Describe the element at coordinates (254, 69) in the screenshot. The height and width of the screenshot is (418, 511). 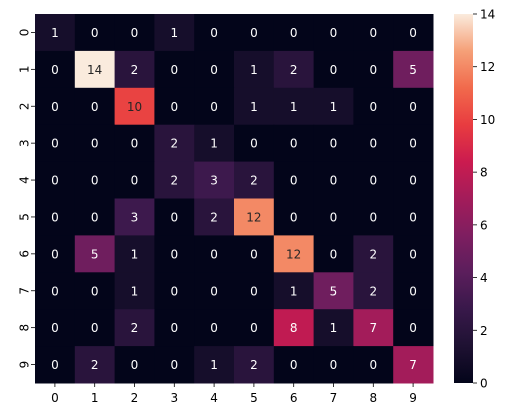
I see `heatmap-cell-r1-c5` at that location.